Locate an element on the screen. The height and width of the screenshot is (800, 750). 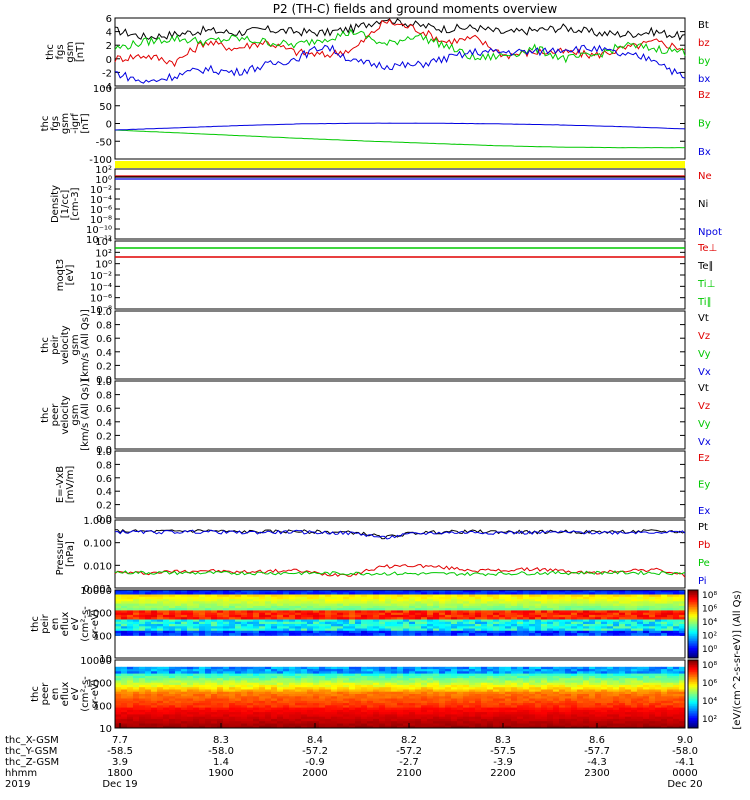
x-tick-label: -57.2 is located at coordinates (315, 751).